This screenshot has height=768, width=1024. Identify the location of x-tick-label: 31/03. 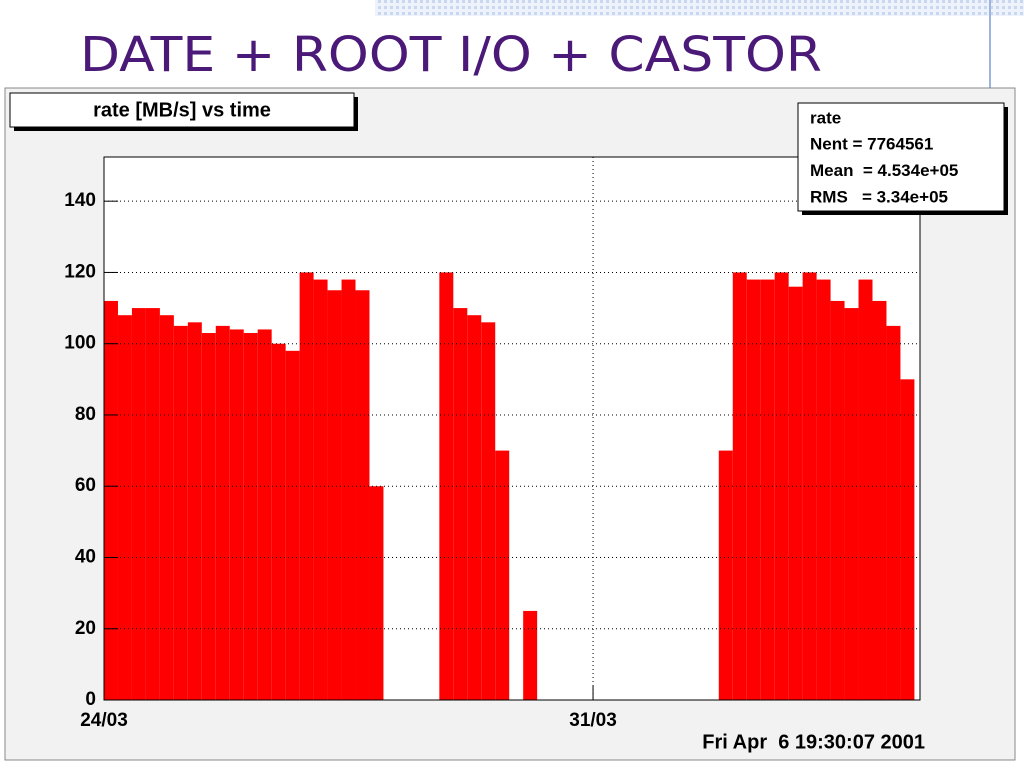
(593, 720).